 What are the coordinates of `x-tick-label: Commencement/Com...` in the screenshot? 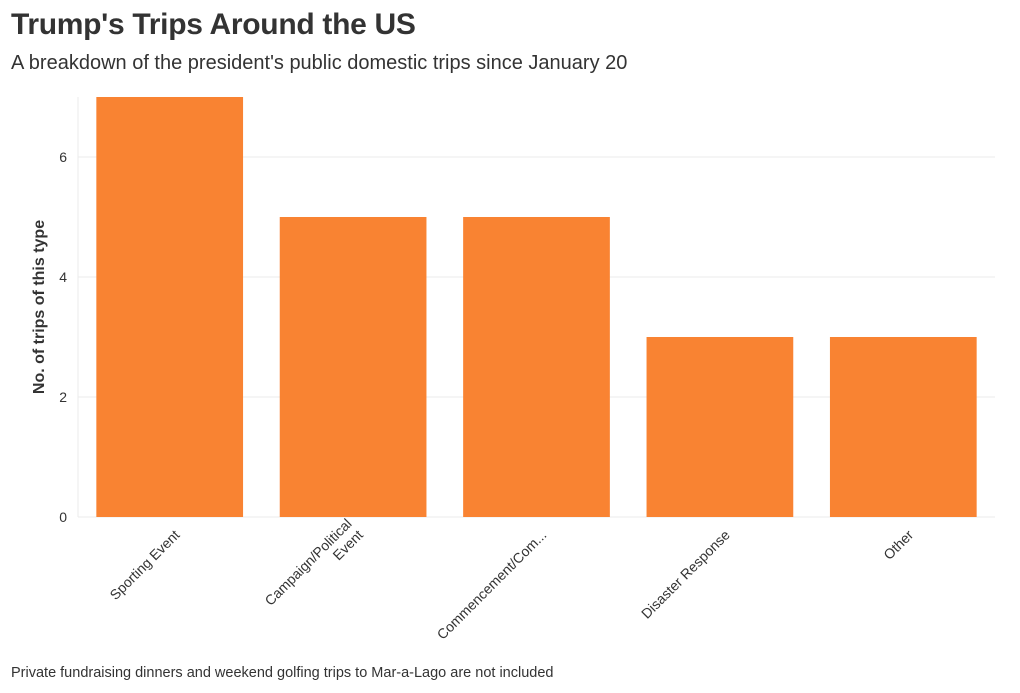 It's located at (492, 585).